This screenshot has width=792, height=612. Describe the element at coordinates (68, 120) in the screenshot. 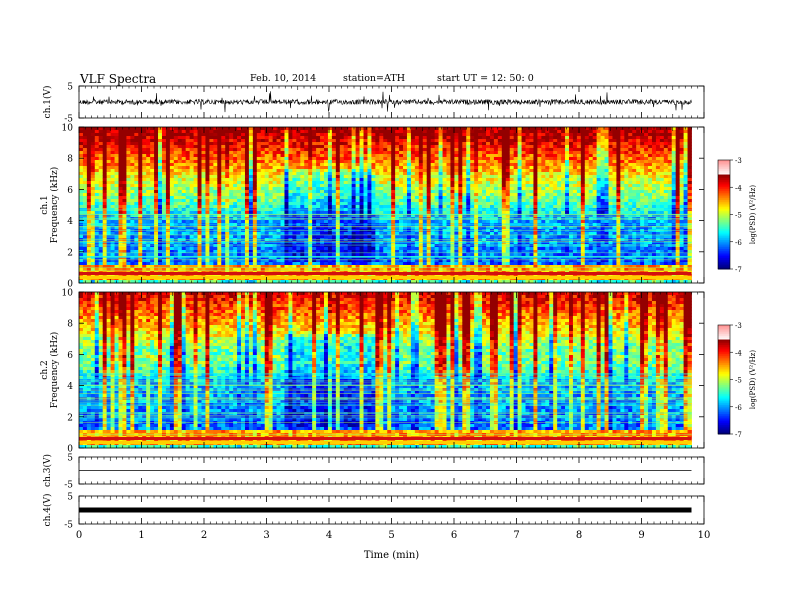

I see `y-tick-label: -5` at that location.